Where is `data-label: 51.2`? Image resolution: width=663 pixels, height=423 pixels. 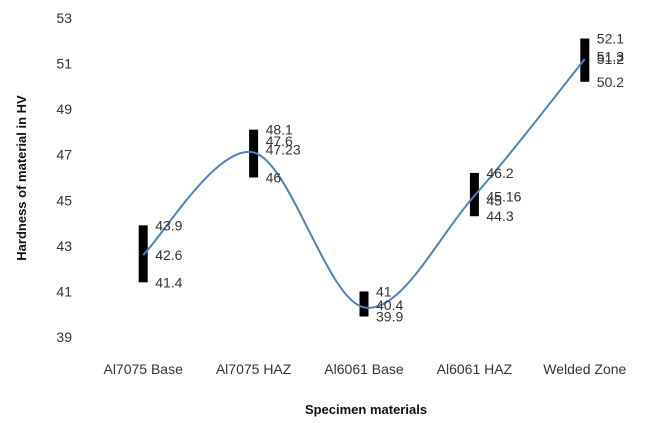
data-label: 51.2 is located at coordinates (610, 59).